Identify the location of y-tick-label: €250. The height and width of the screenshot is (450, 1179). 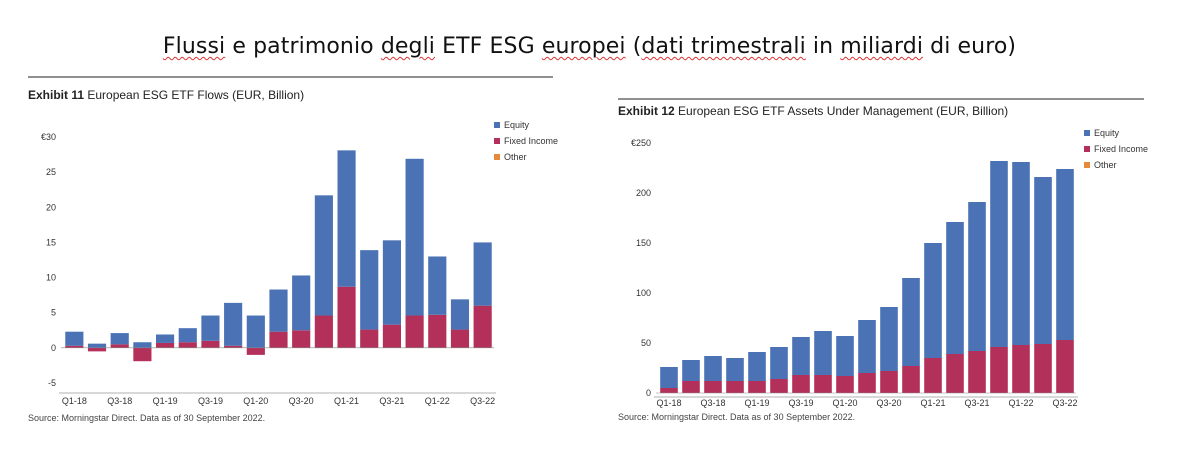
(641, 143).